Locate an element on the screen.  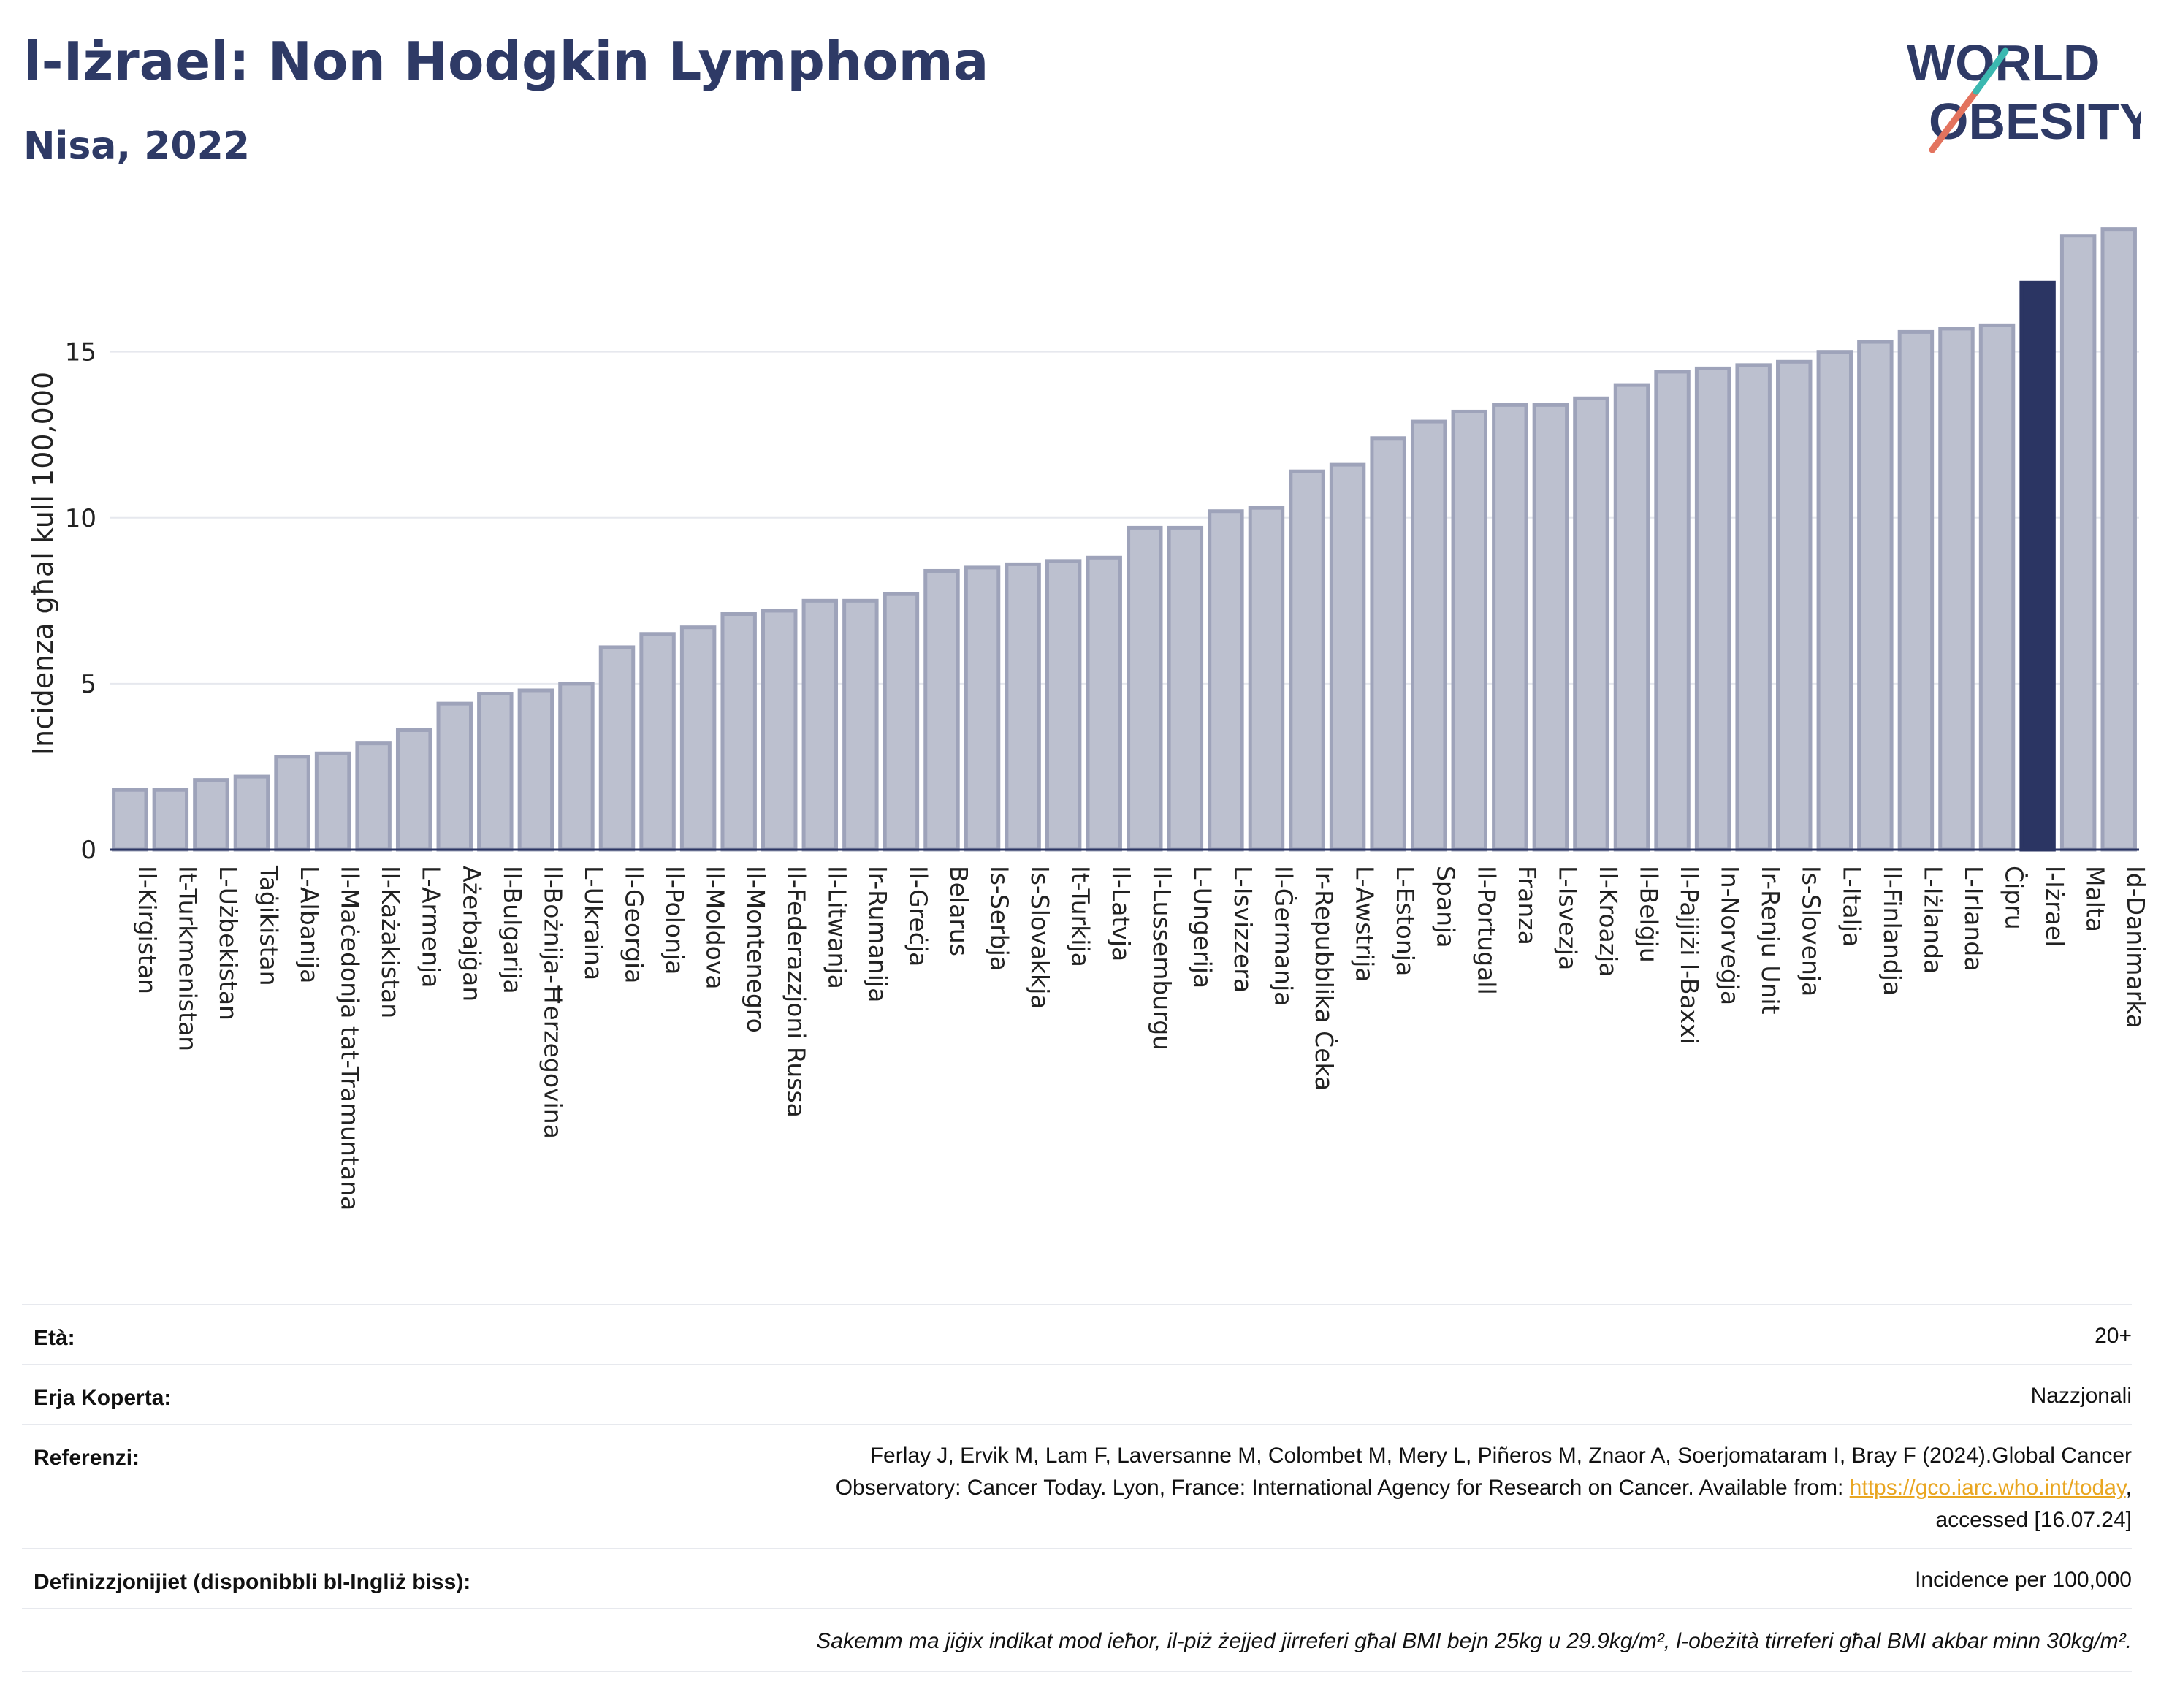
age-value: 20+ is located at coordinates (2113, 1336).